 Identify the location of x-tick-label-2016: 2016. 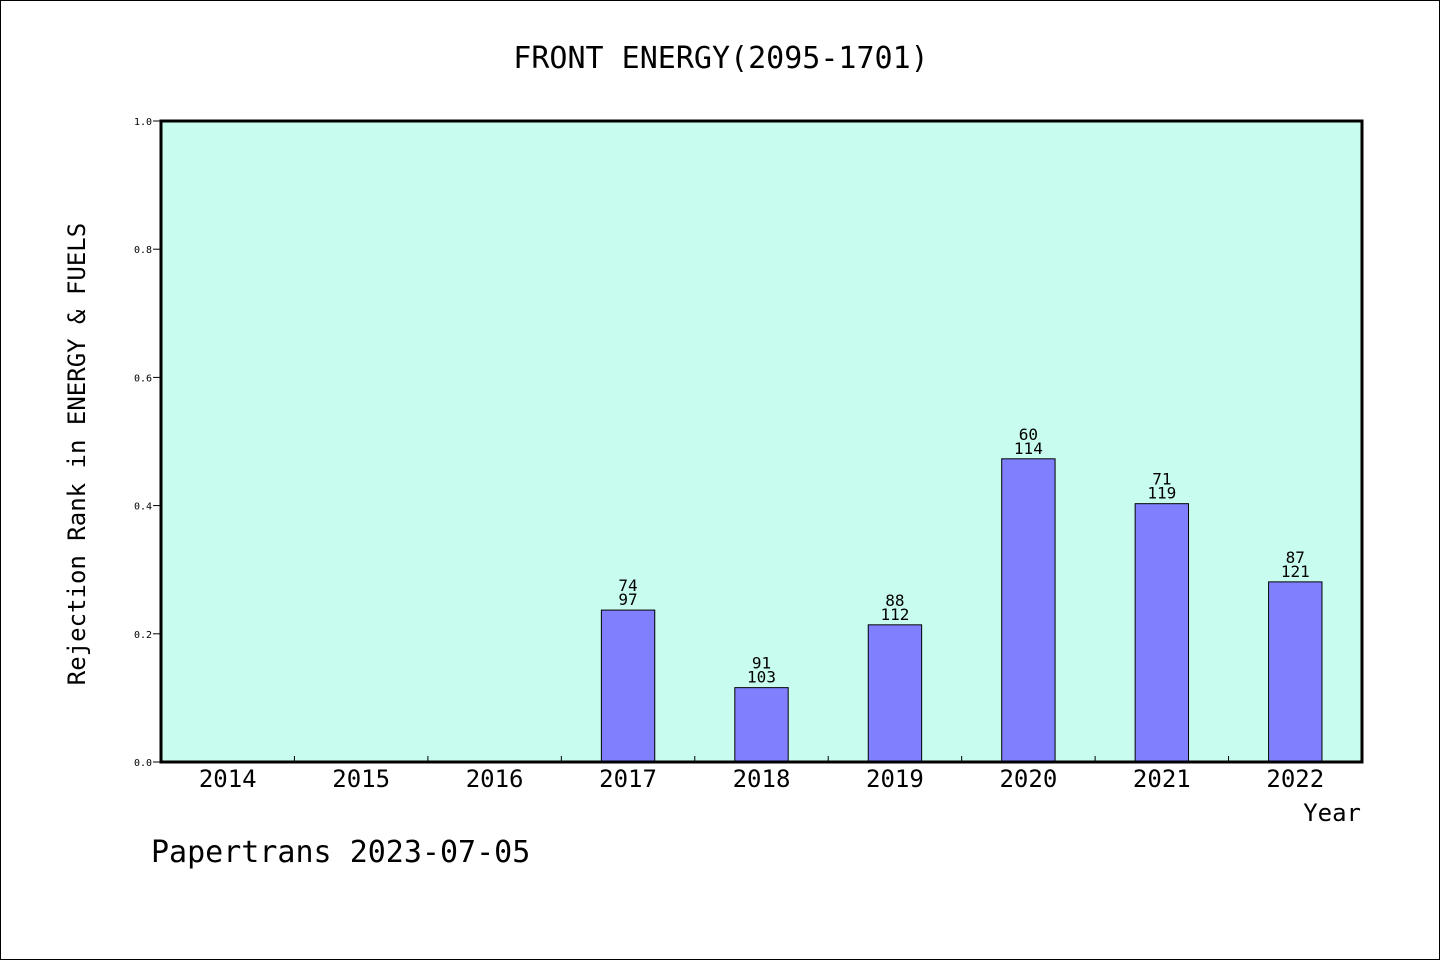
(495, 779).